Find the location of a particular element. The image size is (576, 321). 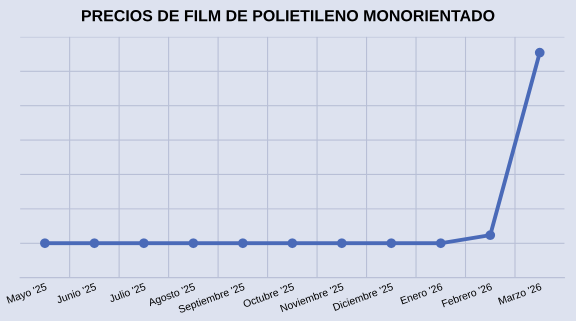

x-tick-label: Febrero '26 is located at coordinates (466, 295).